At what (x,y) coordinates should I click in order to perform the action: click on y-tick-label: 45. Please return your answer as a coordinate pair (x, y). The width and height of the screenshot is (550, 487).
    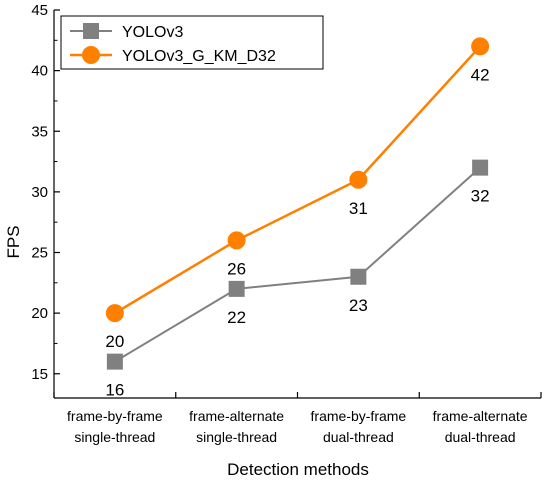
    Looking at the image, I should click on (39, 10).